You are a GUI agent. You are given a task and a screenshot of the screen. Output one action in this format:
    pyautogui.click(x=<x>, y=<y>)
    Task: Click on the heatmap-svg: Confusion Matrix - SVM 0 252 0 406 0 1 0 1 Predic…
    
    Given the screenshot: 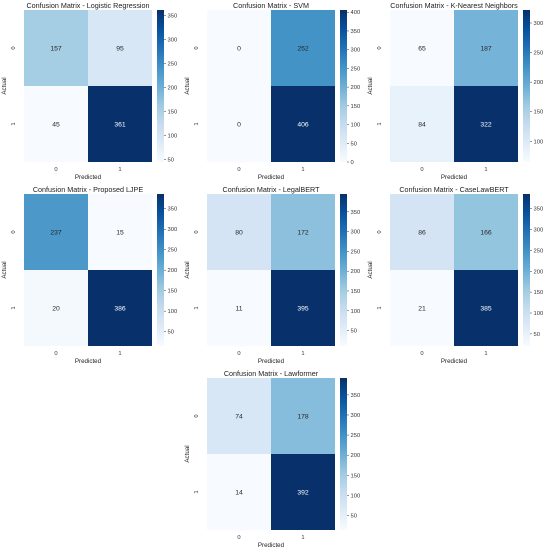 What is the action you would take?
    pyautogui.click(x=272, y=91)
    